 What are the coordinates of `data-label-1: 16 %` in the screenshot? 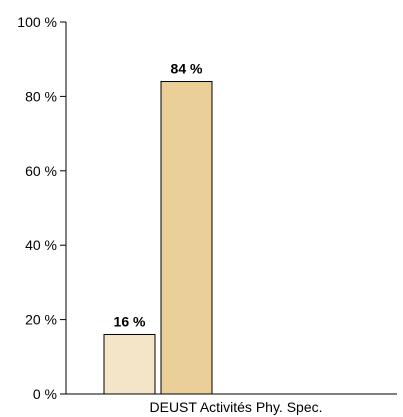 It's located at (130, 321).